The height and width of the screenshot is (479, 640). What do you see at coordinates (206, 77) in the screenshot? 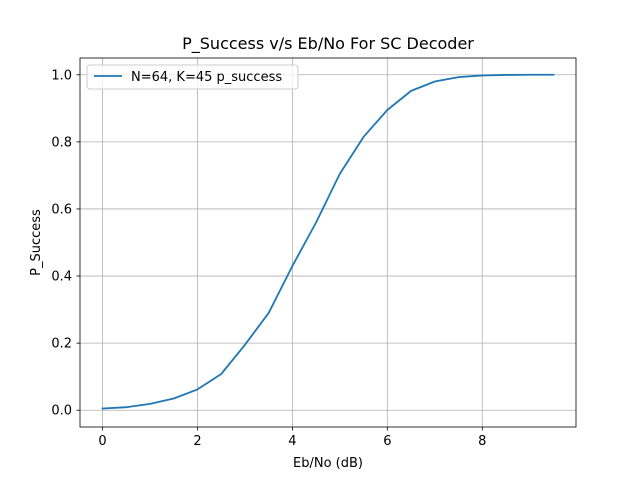
I see `legend-entry-label: N=64, K=45 p_success` at bounding box center [206, 77].